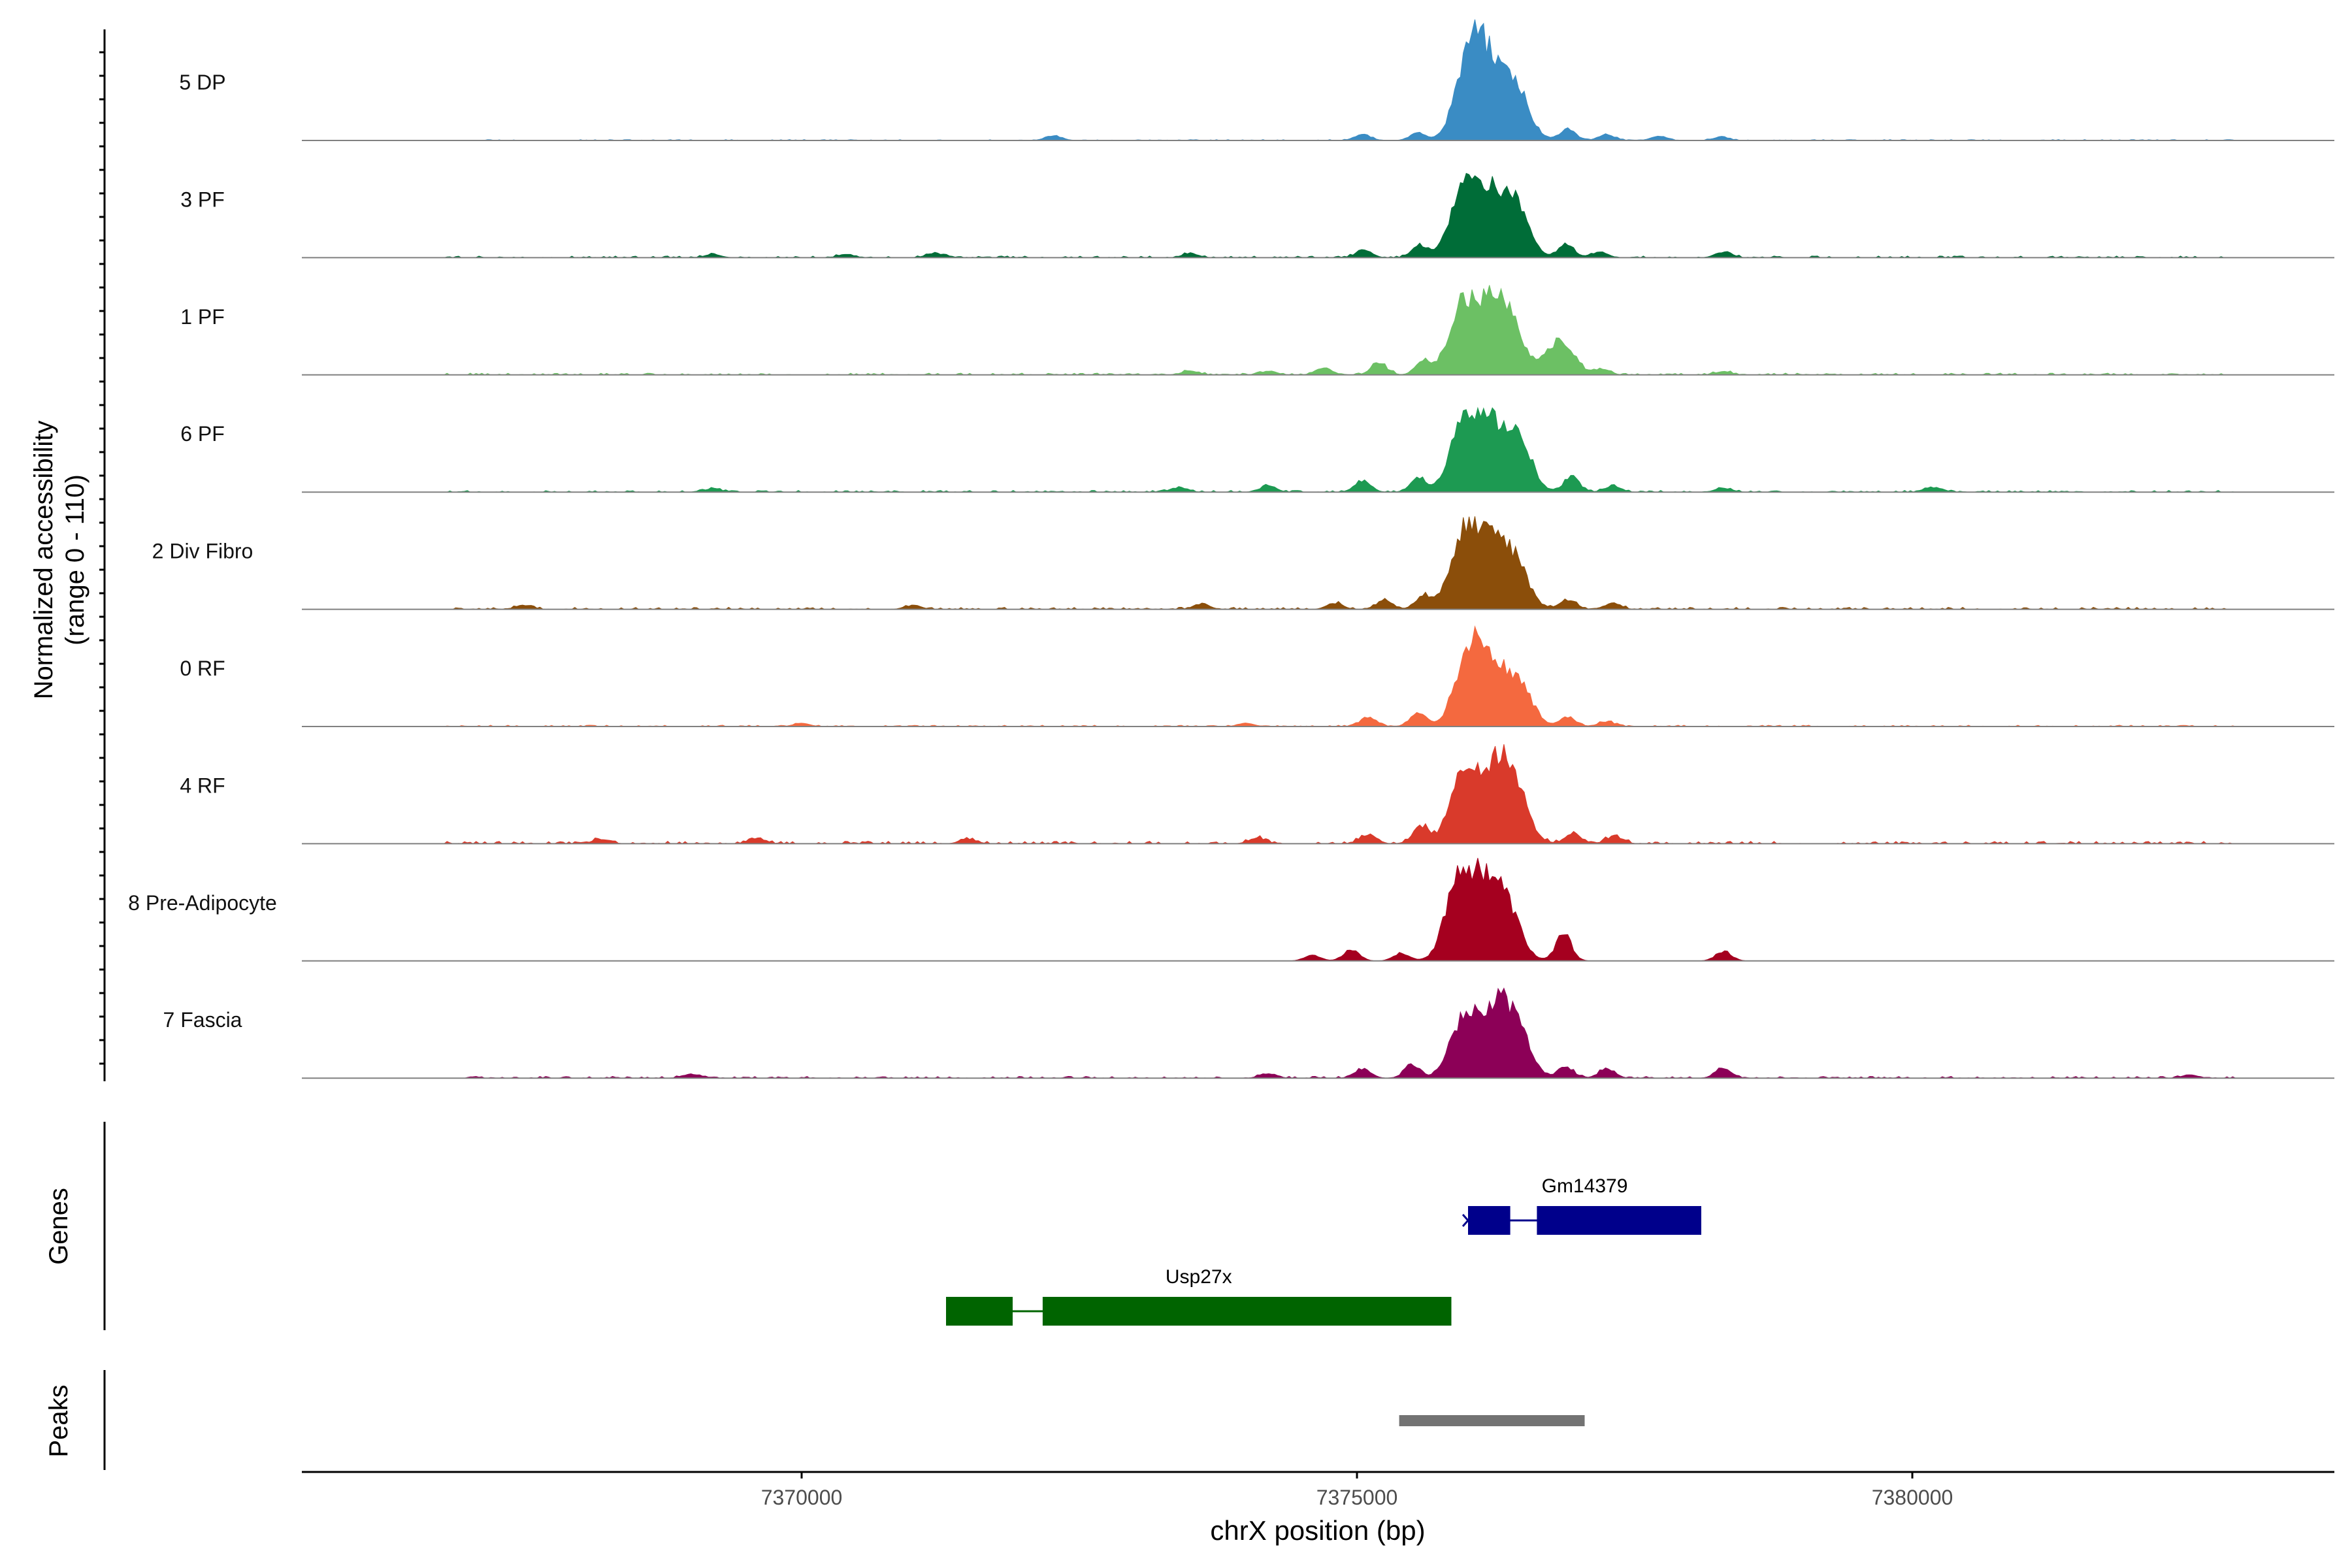  I want to click on track-label: 2 Div Fibro, so click(202, 551).